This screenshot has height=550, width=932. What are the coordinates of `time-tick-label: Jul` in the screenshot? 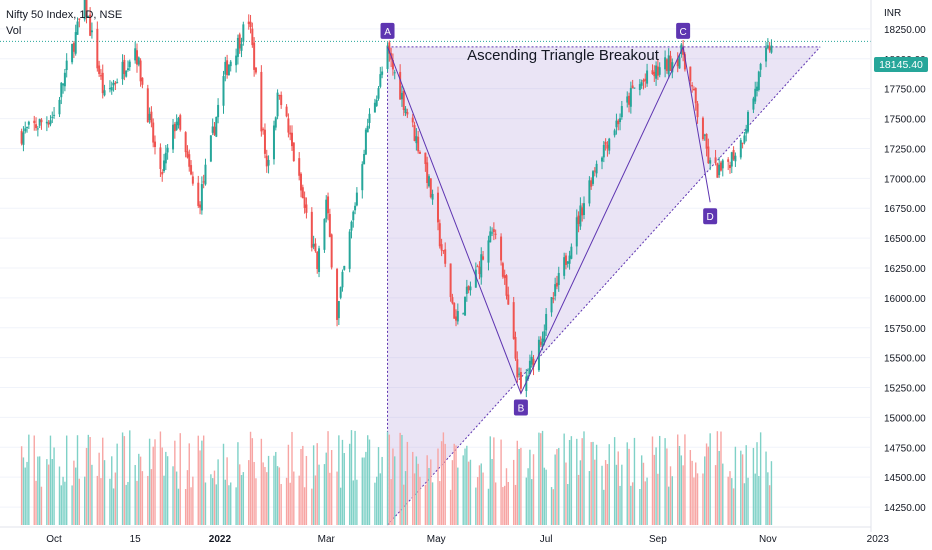 It's located at (546, 539).